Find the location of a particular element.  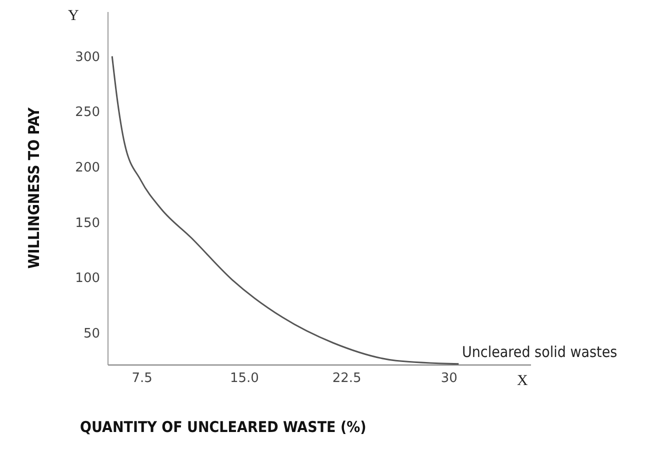

y-tick-label: 300 is located at coordinates (87, 57).